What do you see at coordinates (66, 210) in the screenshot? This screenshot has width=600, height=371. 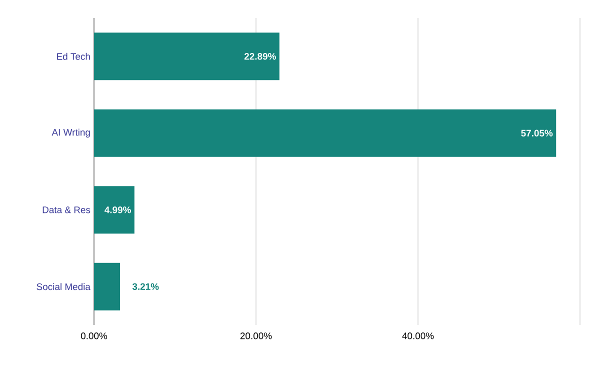 I see `y-tick-label: Data & Res` at bounding box center [66, 210].